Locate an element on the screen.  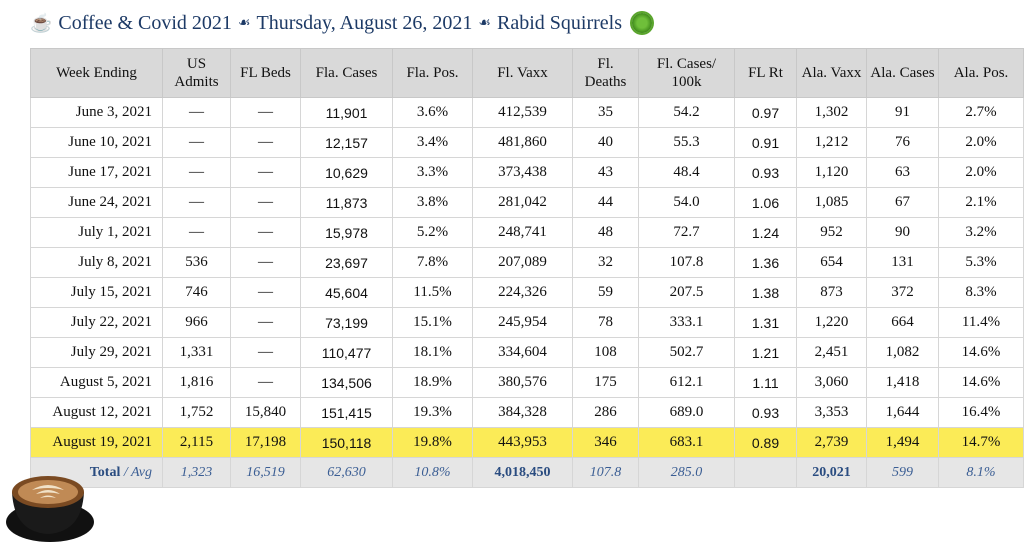
data-cell: 612.1 is located at coordinates (686, 382).